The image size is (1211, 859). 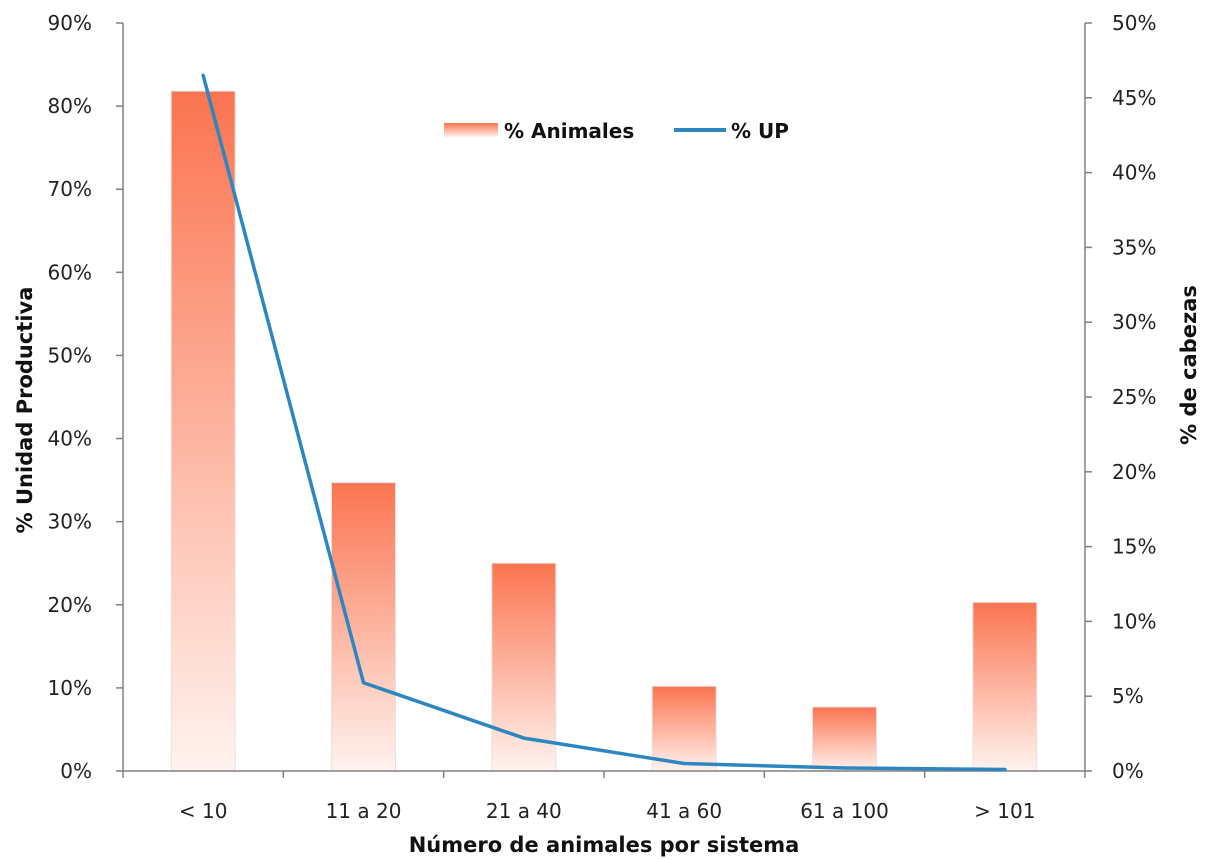 I want to click on legend-label-line: % UP, so click(x=760, y=131).